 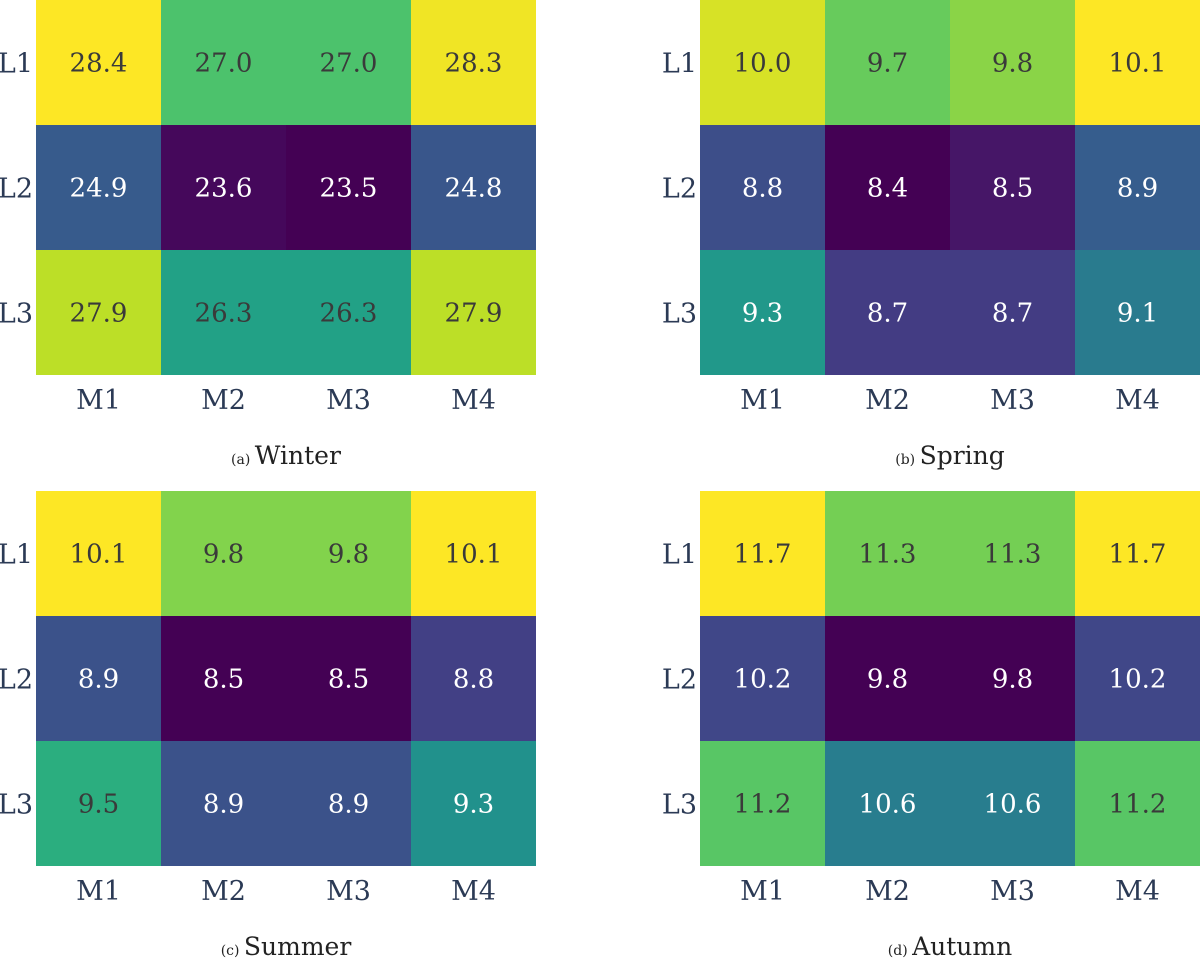 What do you see at coordinates (900, 951) in the screenshot?
I see `subfigure-letter: (d)` at bounding box center [900, 951].